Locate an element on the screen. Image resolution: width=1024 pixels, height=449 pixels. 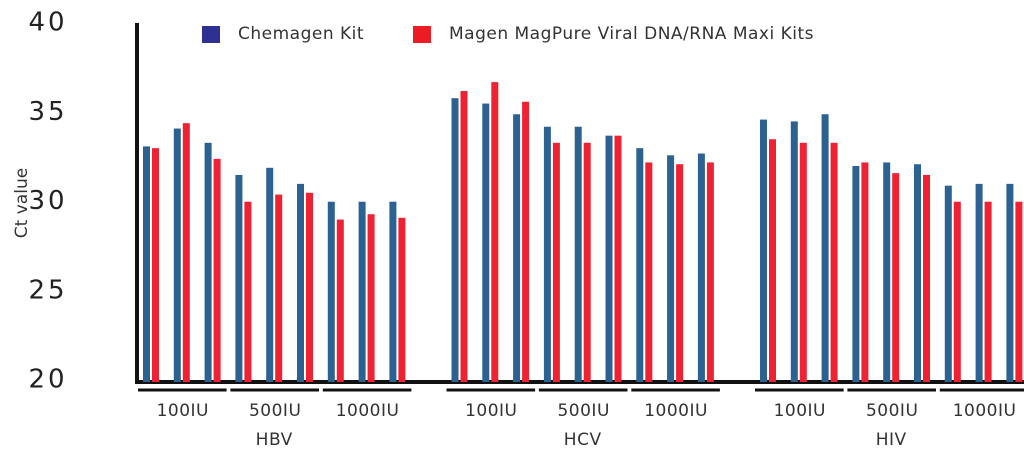
y-tick-label: 25 is located at coordinates (47, 290).